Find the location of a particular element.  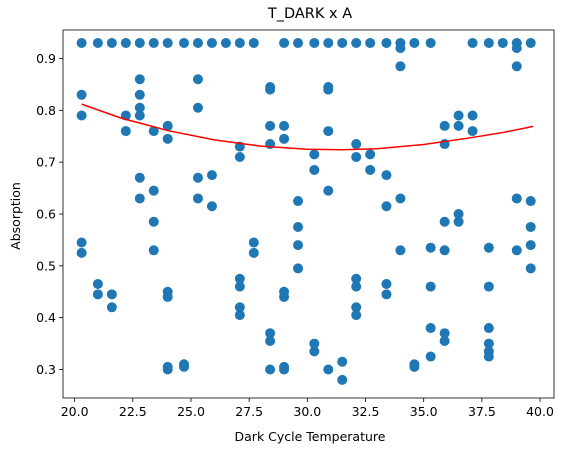

x-axis-label: Dark Cycle Temperature is located at coordinates (310, 436).